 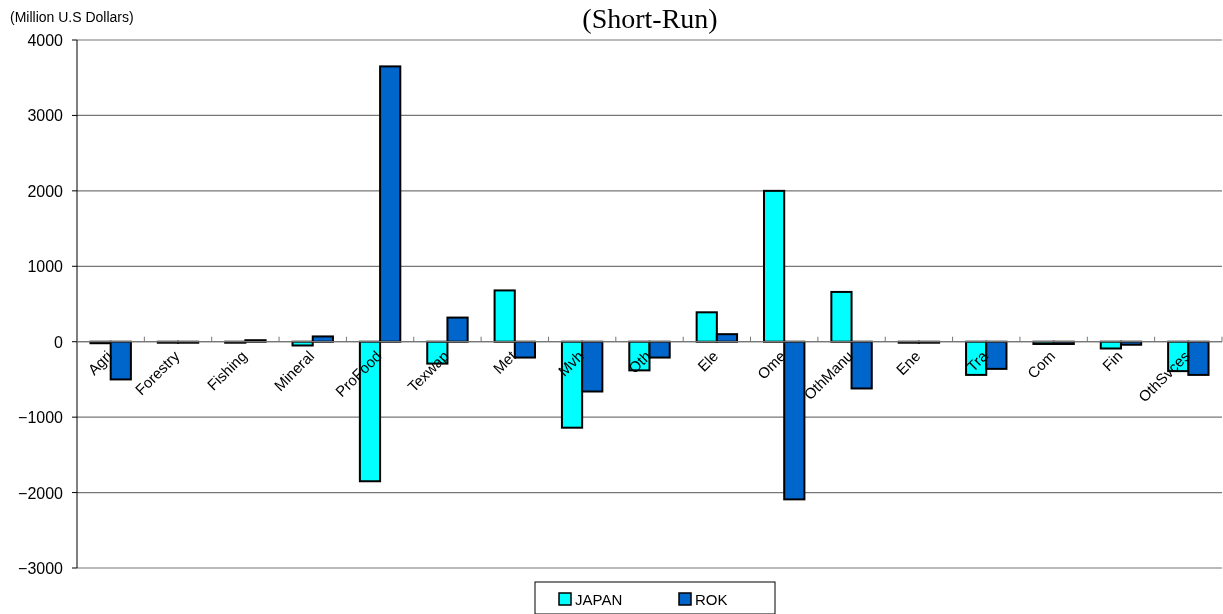 I want to click on y-axis-title: (Million U.S Dollars), so click(x=72, y=17).